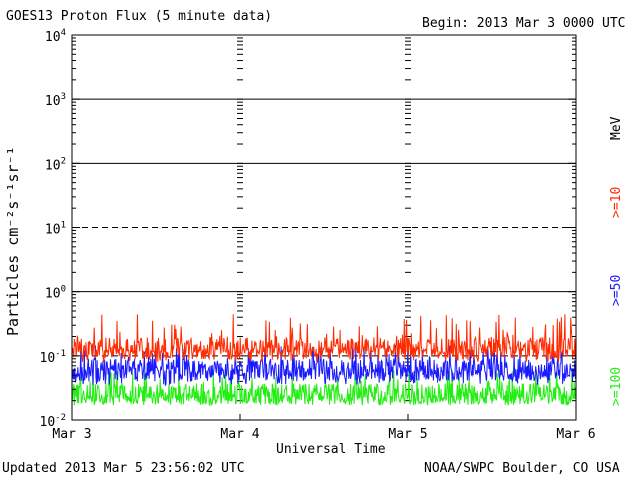  I want to click on x-tick-label: Mar 6, so click(575, 434).